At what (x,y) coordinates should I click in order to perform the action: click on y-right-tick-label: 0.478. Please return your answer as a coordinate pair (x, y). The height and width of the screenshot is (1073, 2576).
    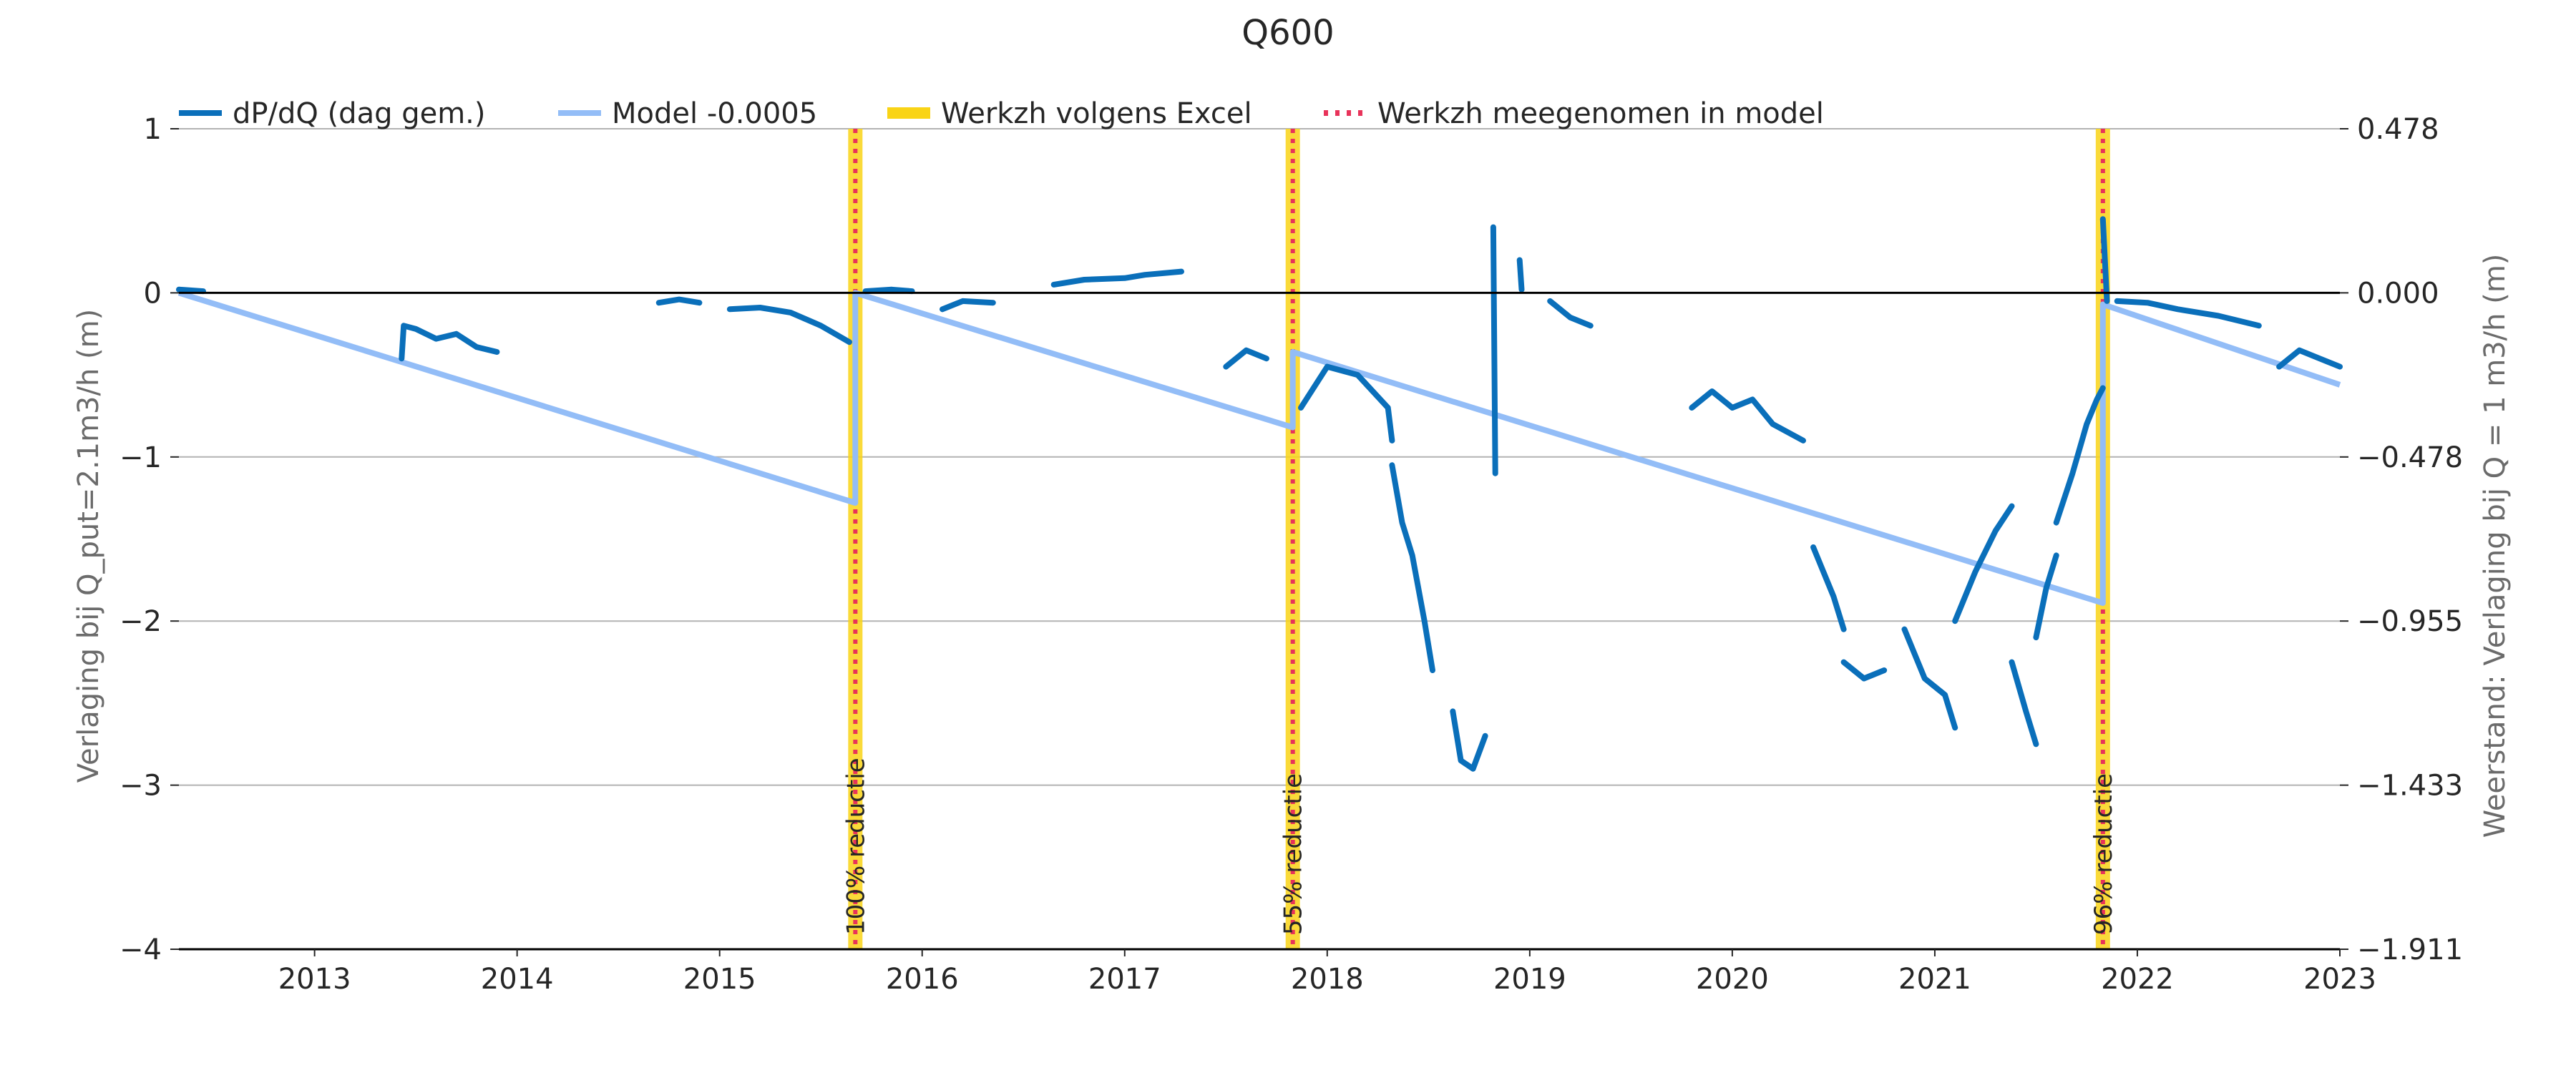
    Looking at the image, I should click on (2398, 129).